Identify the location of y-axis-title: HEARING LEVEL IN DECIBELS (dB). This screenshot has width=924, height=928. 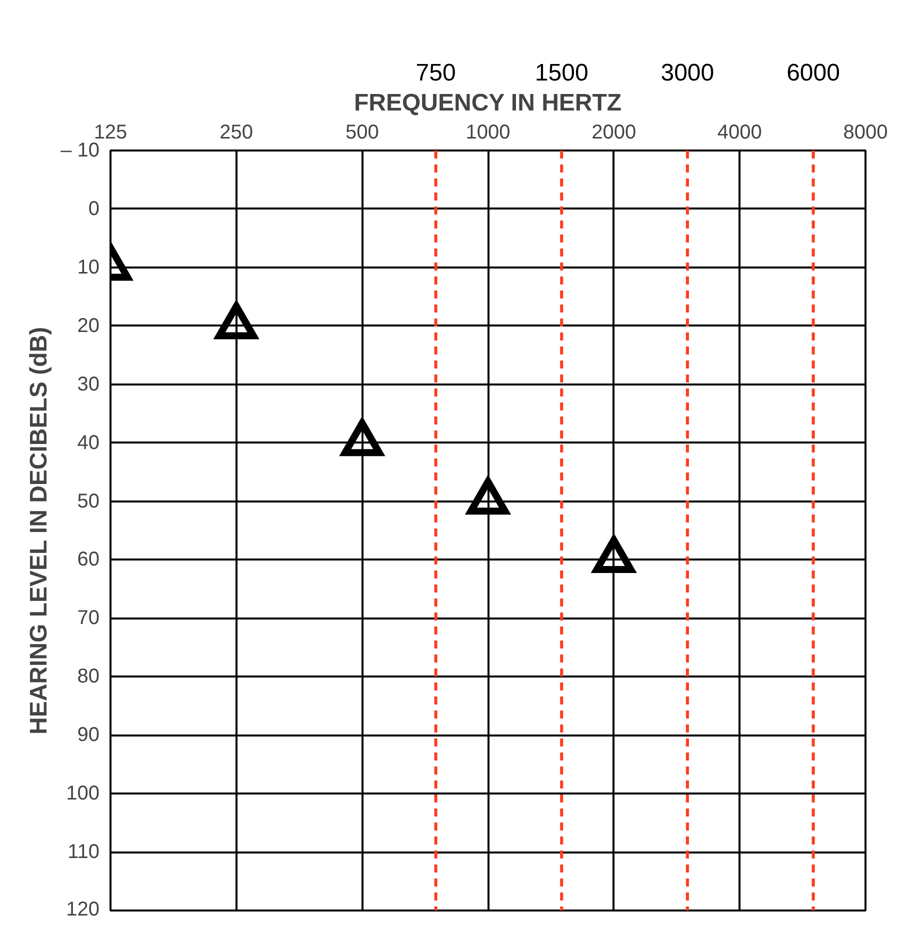
(39, 530).